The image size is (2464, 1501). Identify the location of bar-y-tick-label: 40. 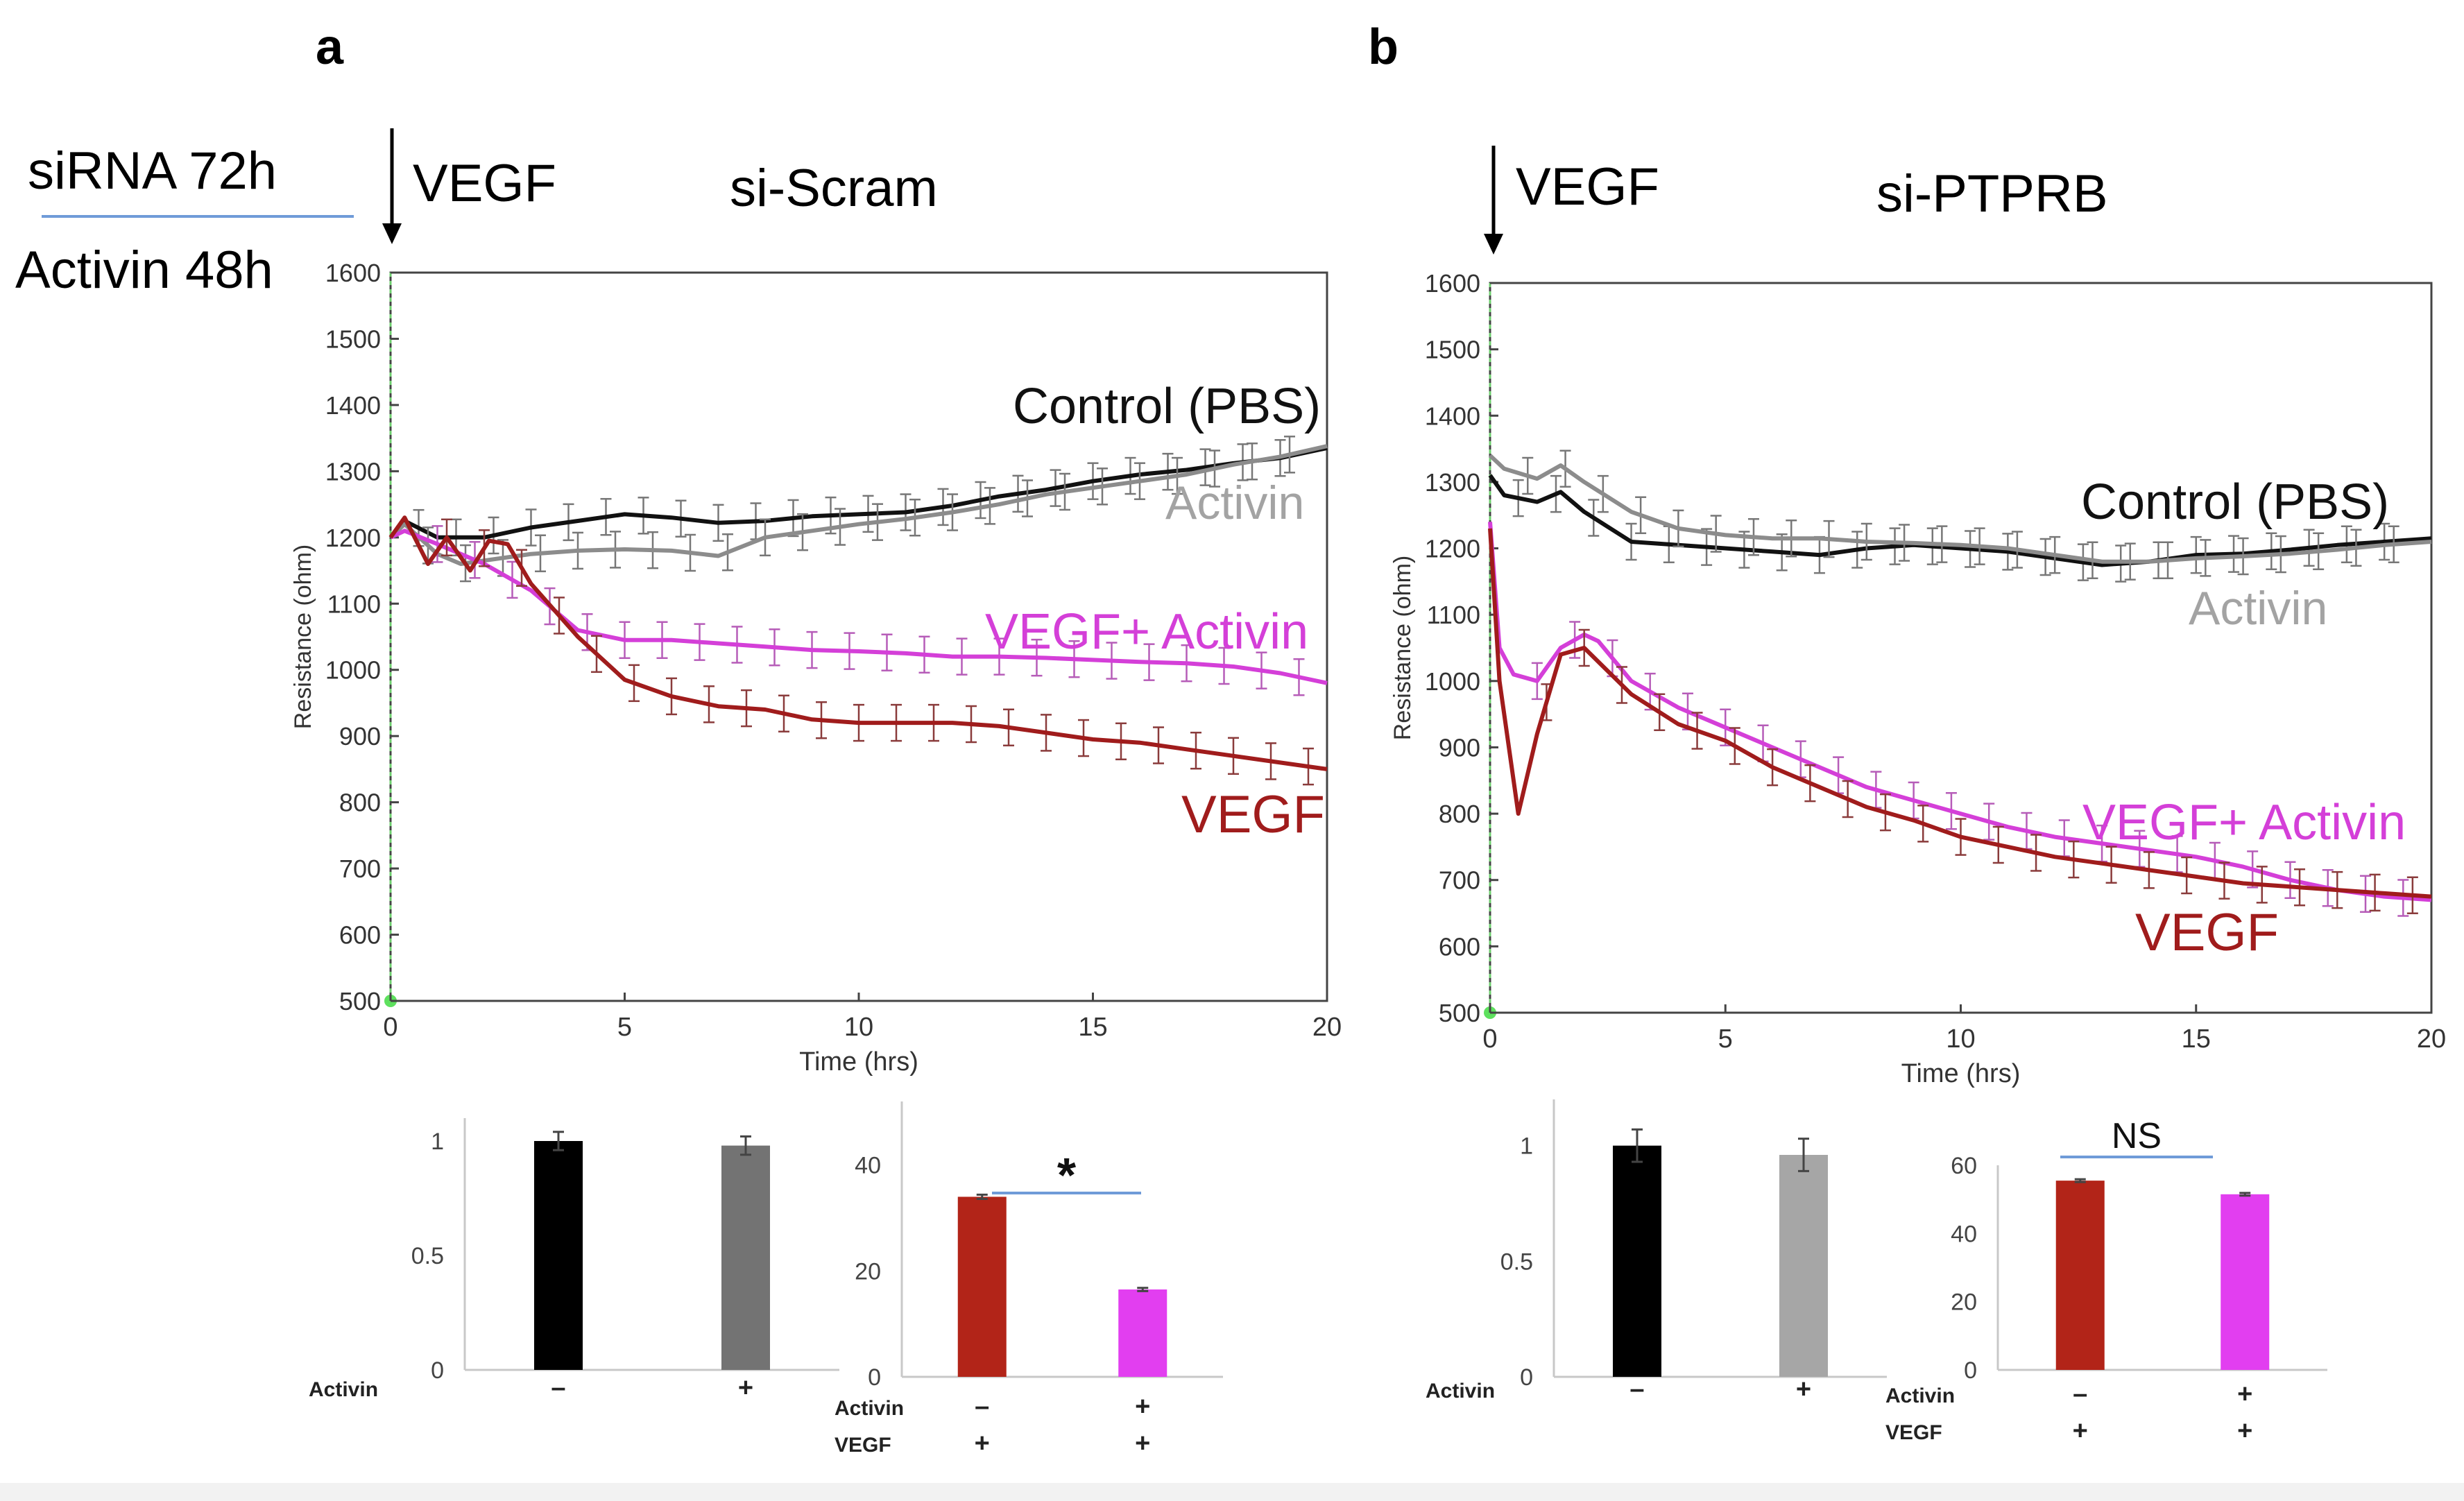
(1964, 1234).